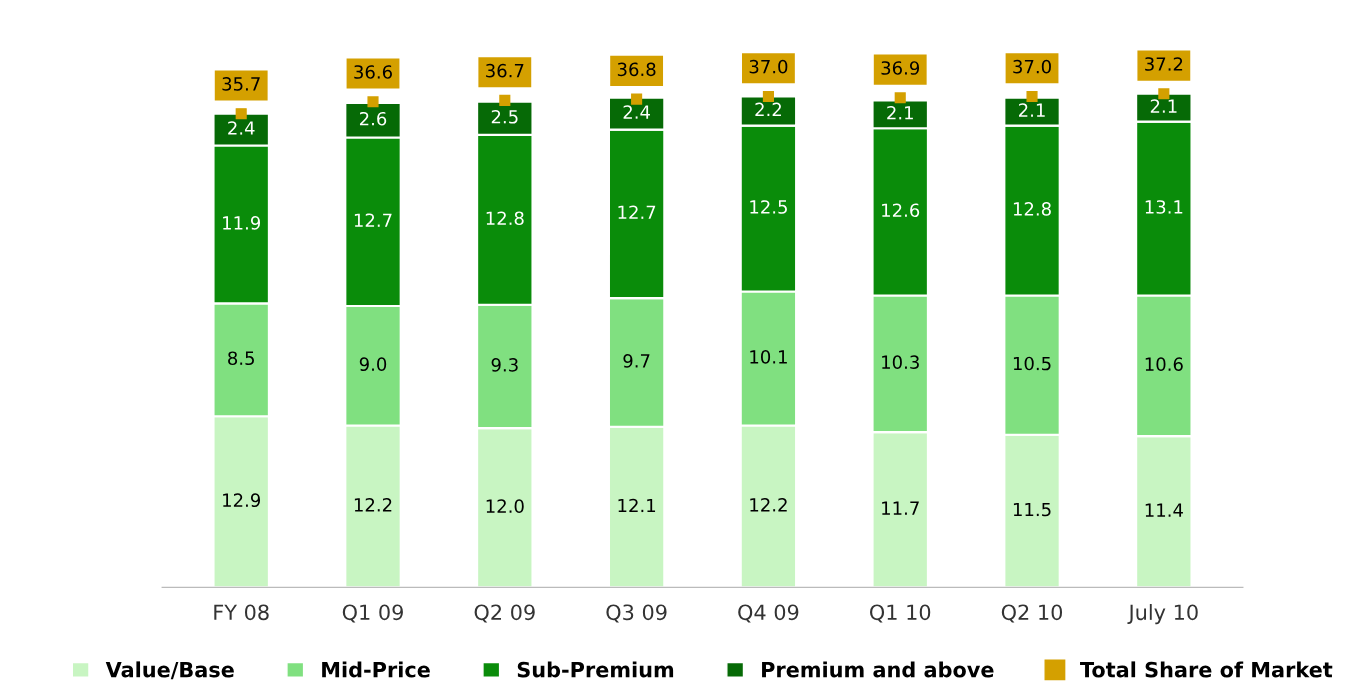 Image resolution: width=1351 pixels, height=691 pixels. I want to click on data-label: 12.6, so click(901, 210).